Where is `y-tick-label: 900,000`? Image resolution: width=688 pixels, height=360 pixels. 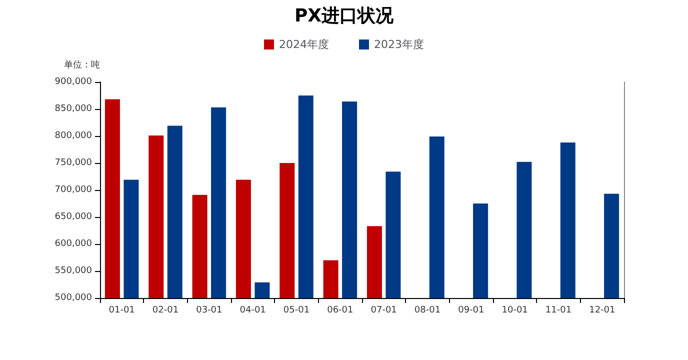
y-tick-label: 900,000 is located at coordinates (73, 82).